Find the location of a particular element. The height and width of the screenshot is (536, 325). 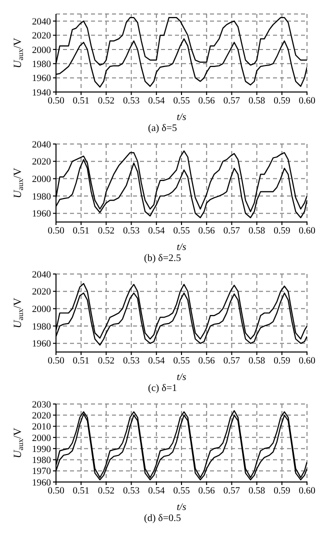

y-tick-label: 1970 is located at coordinates (42, 472).